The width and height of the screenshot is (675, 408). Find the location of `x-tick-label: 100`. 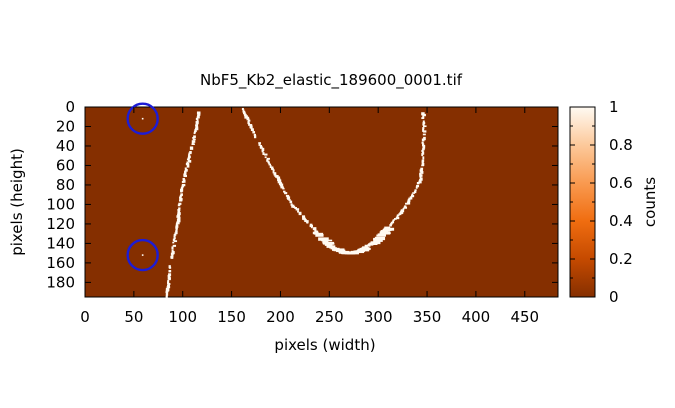

x-tick-label: 100 is located at coordinates (182, 317).